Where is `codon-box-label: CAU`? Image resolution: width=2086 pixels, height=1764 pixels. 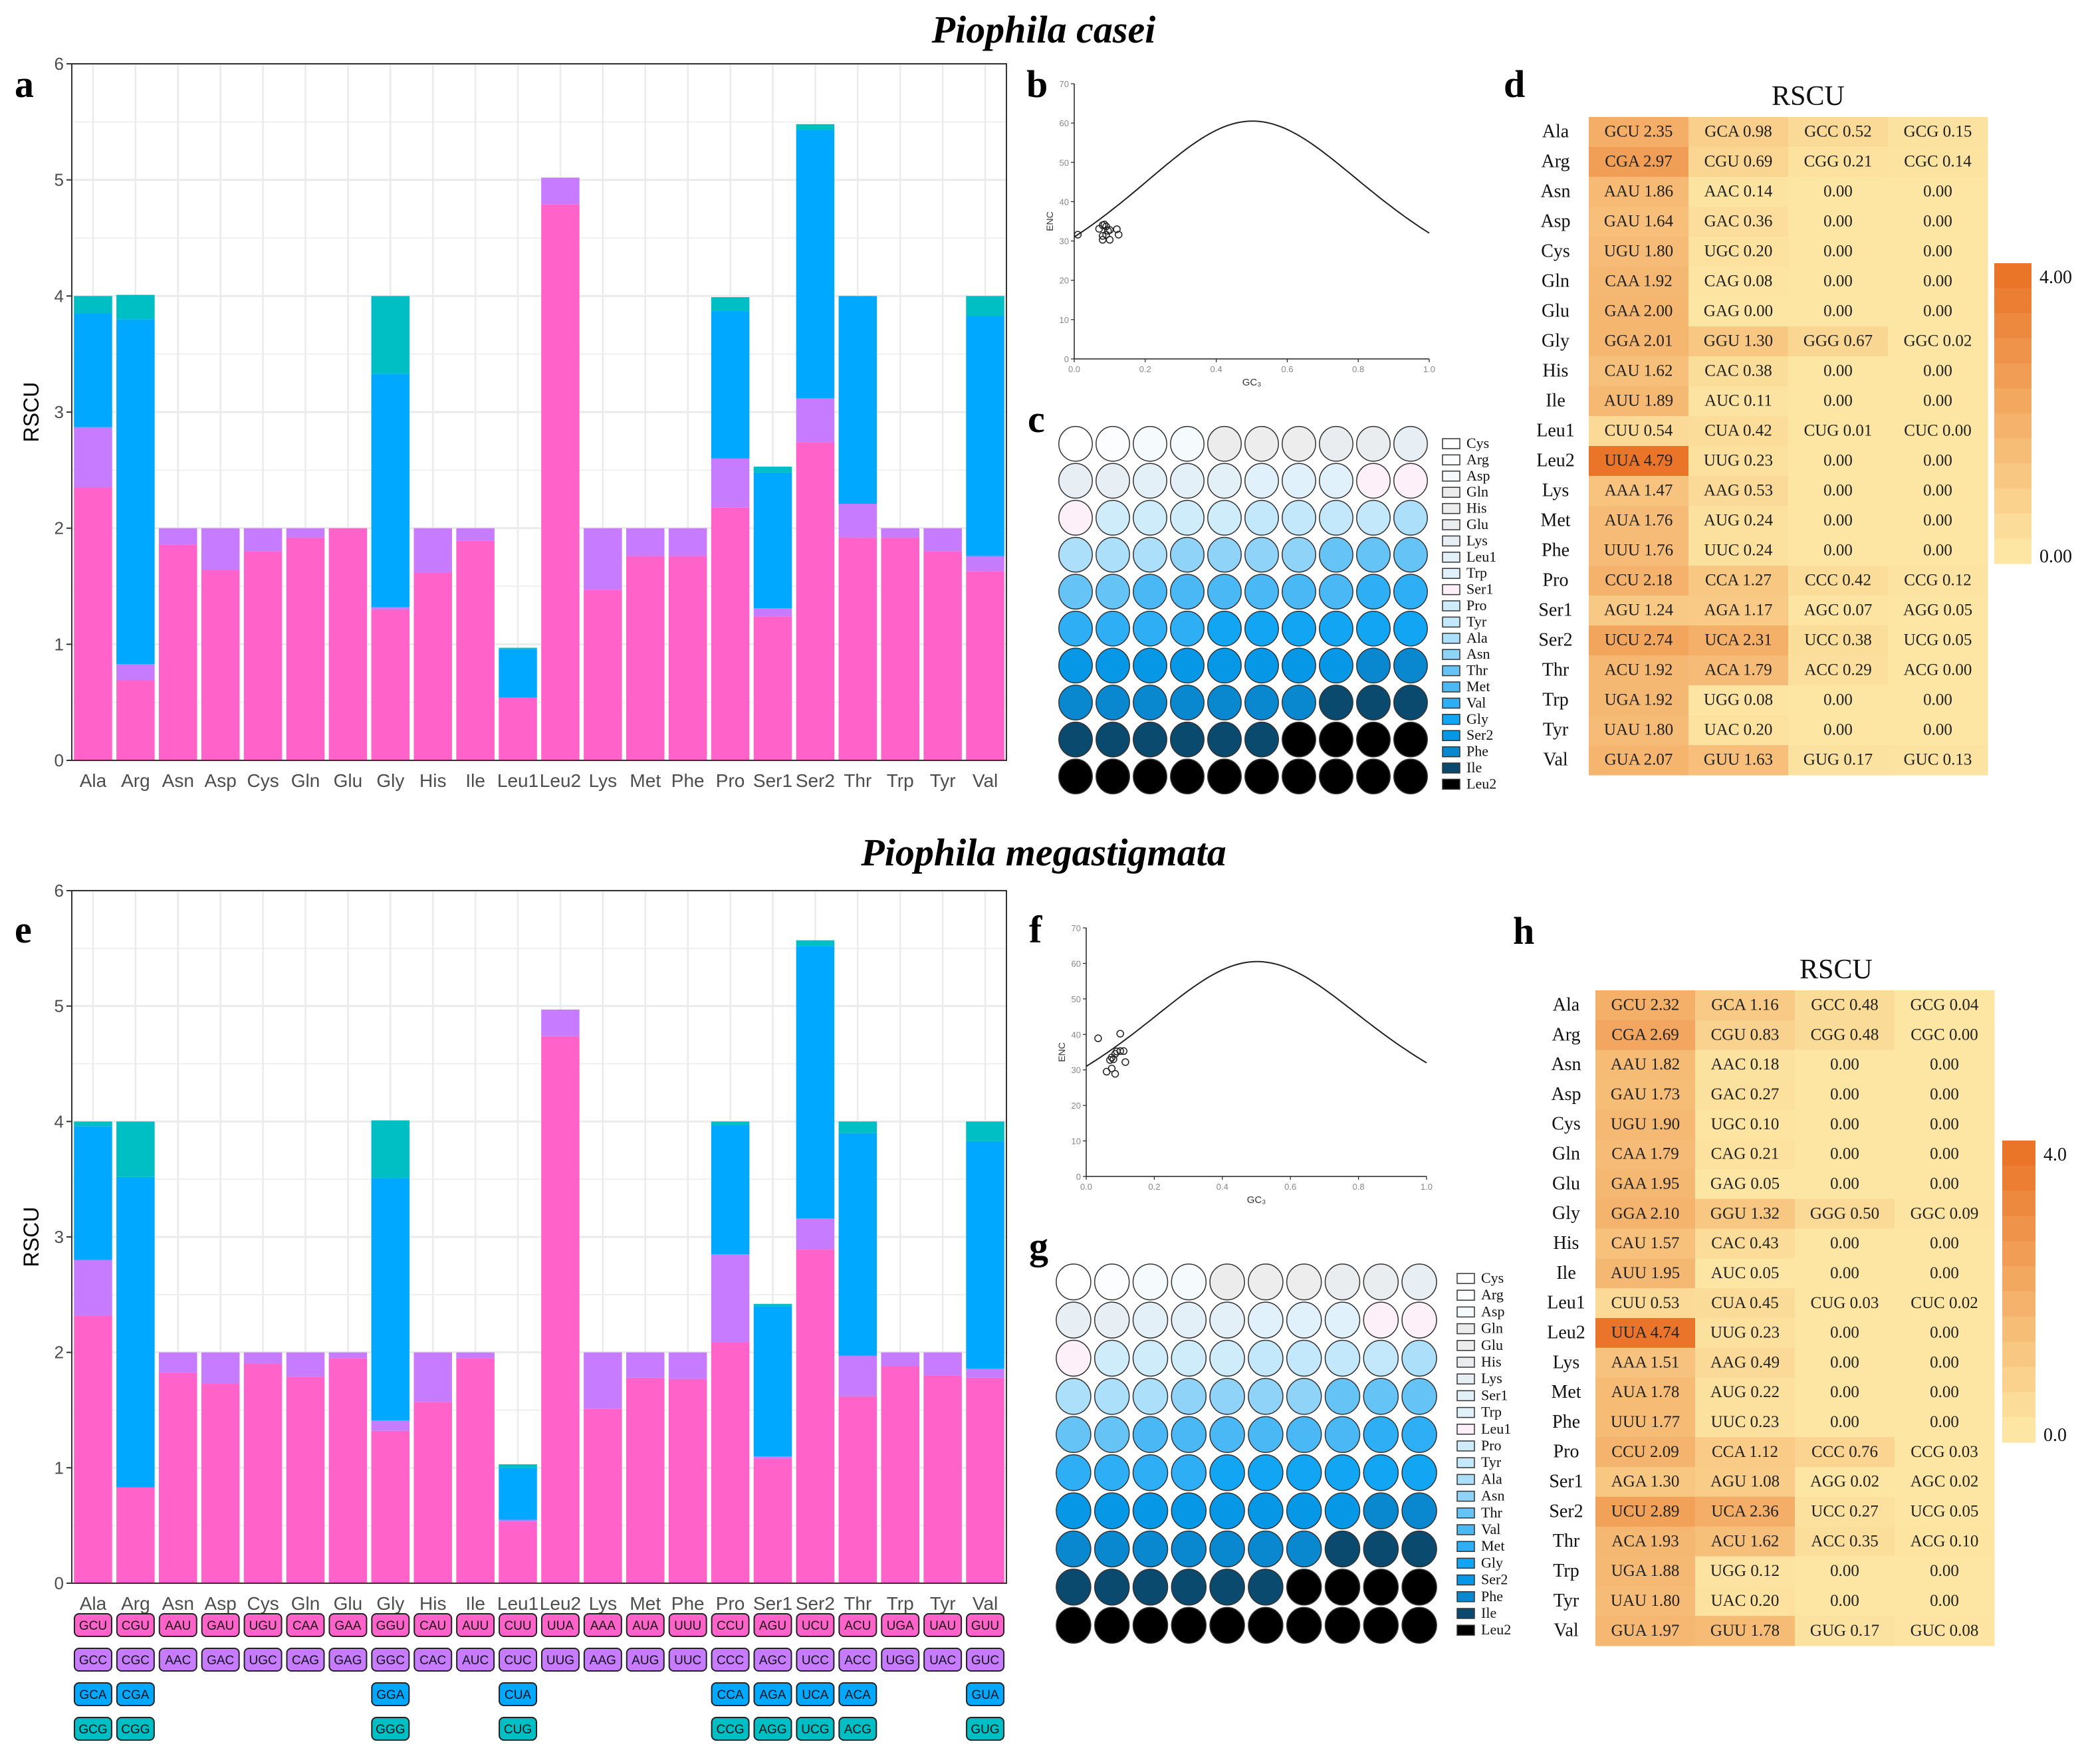 codon-box-label: CAU is located at coordinates (432, 1626).